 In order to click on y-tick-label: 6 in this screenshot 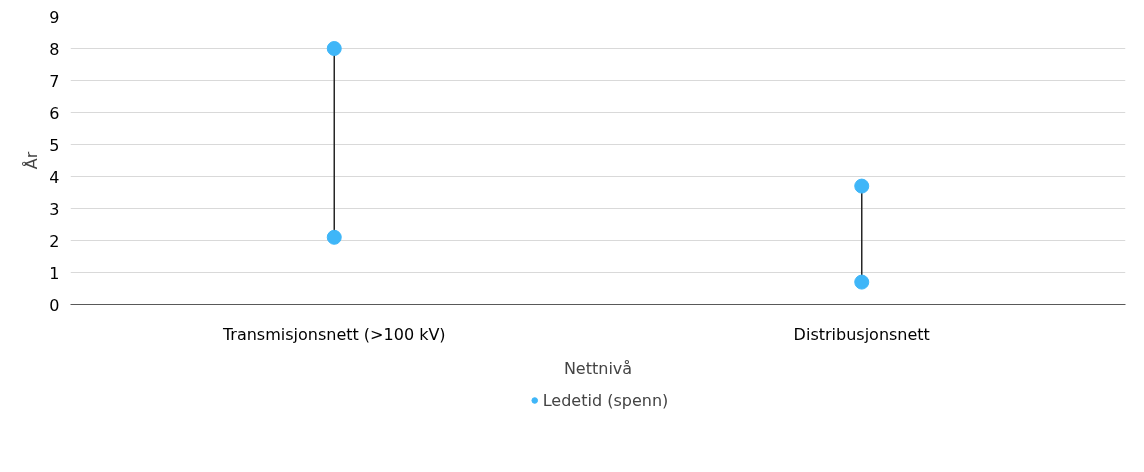, I will do `click(54, 113)`.